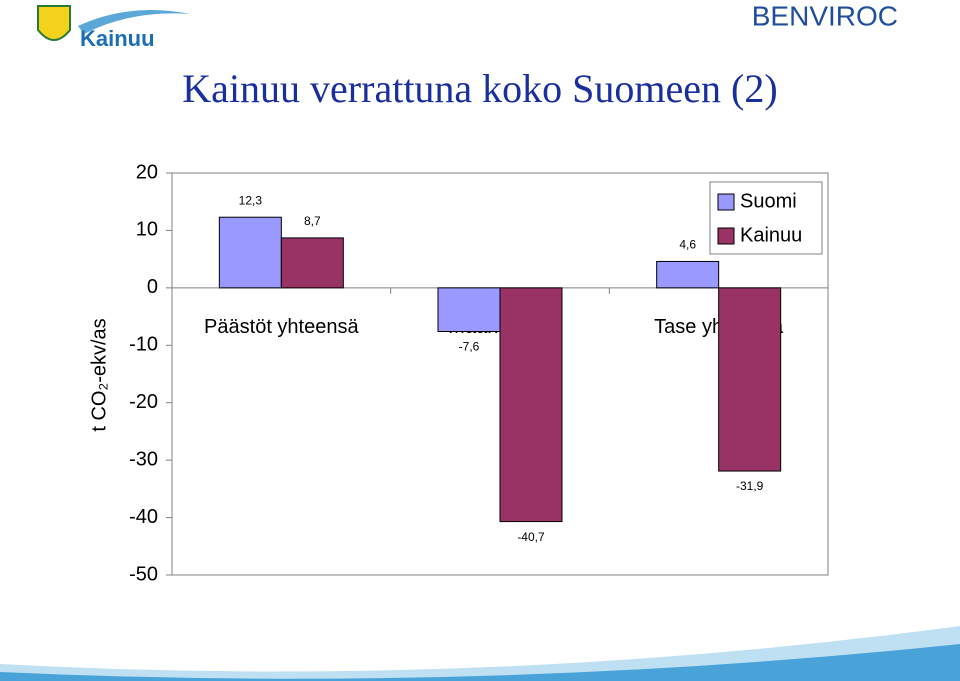  I want to click on wave-dark, so click(480, 662).